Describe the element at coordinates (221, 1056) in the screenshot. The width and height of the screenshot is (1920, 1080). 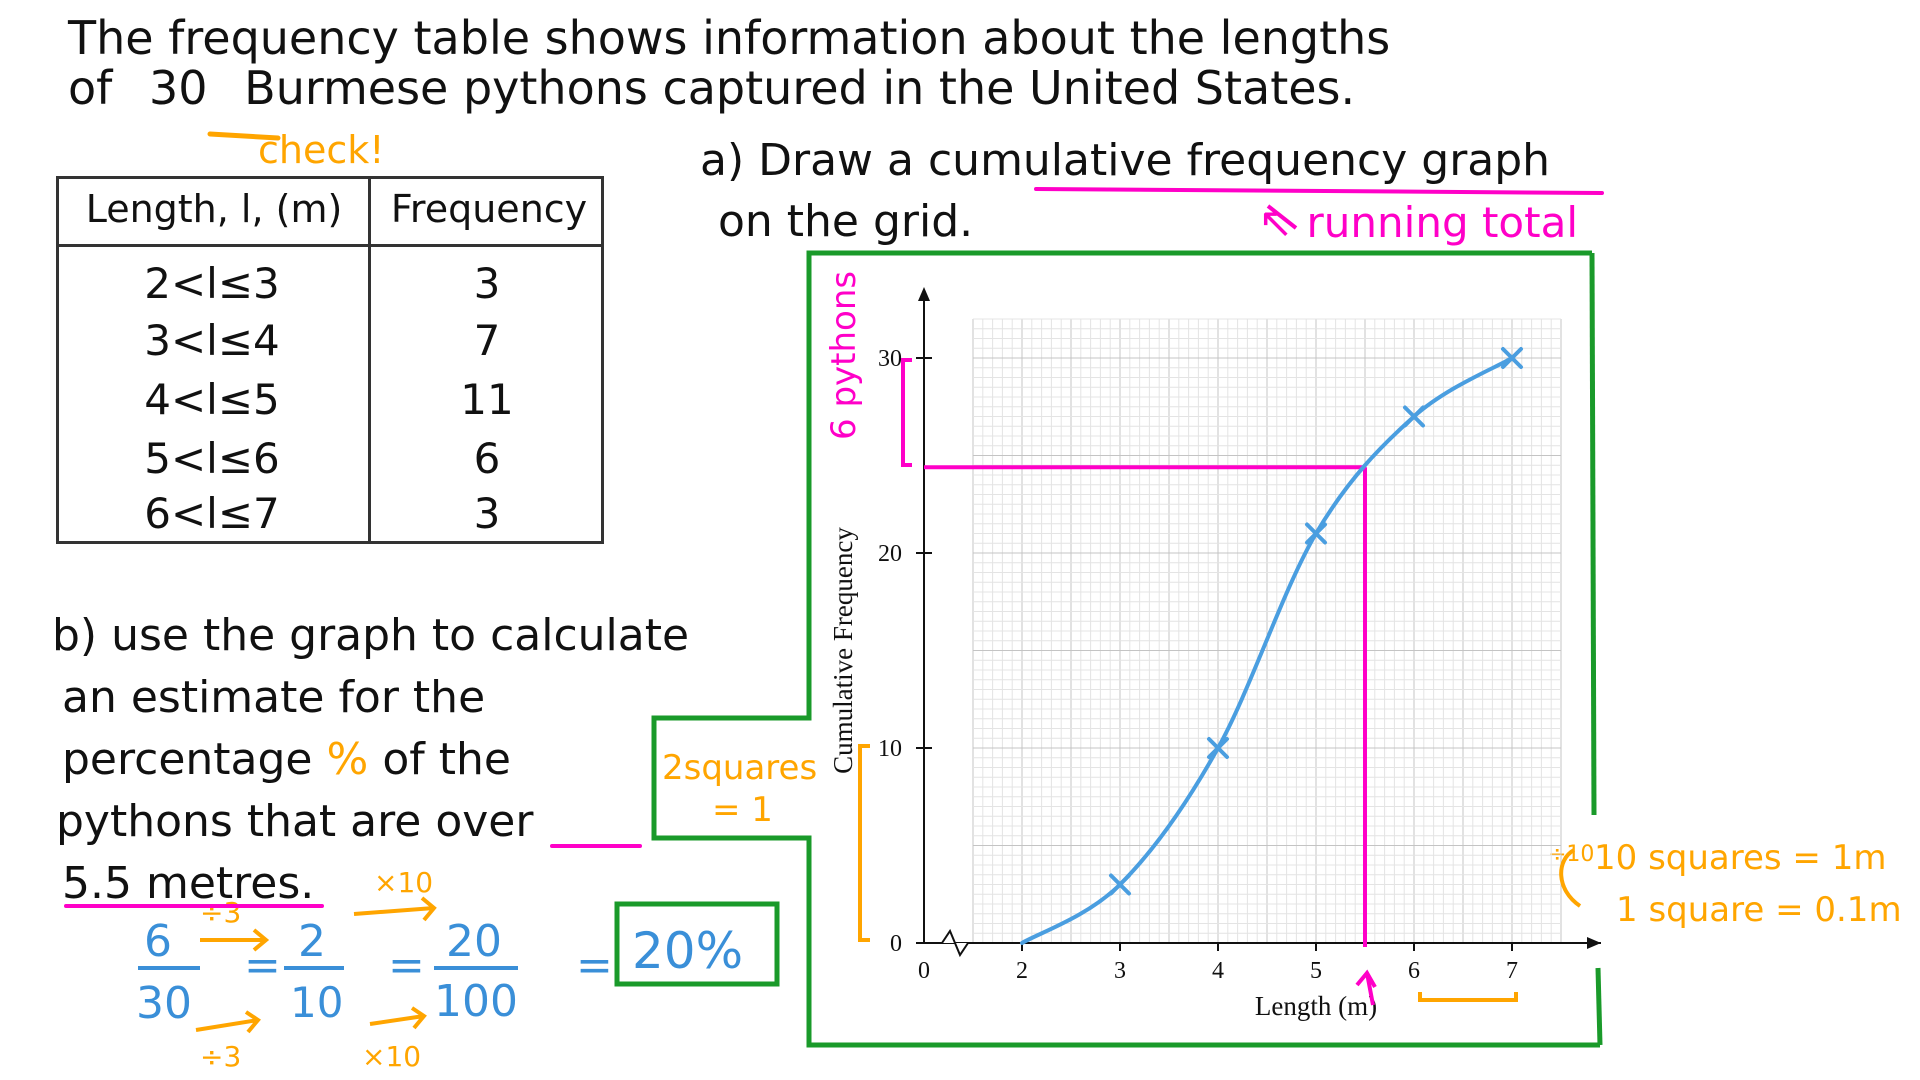
I see `divide-3-bottom: ÷3` at that location.